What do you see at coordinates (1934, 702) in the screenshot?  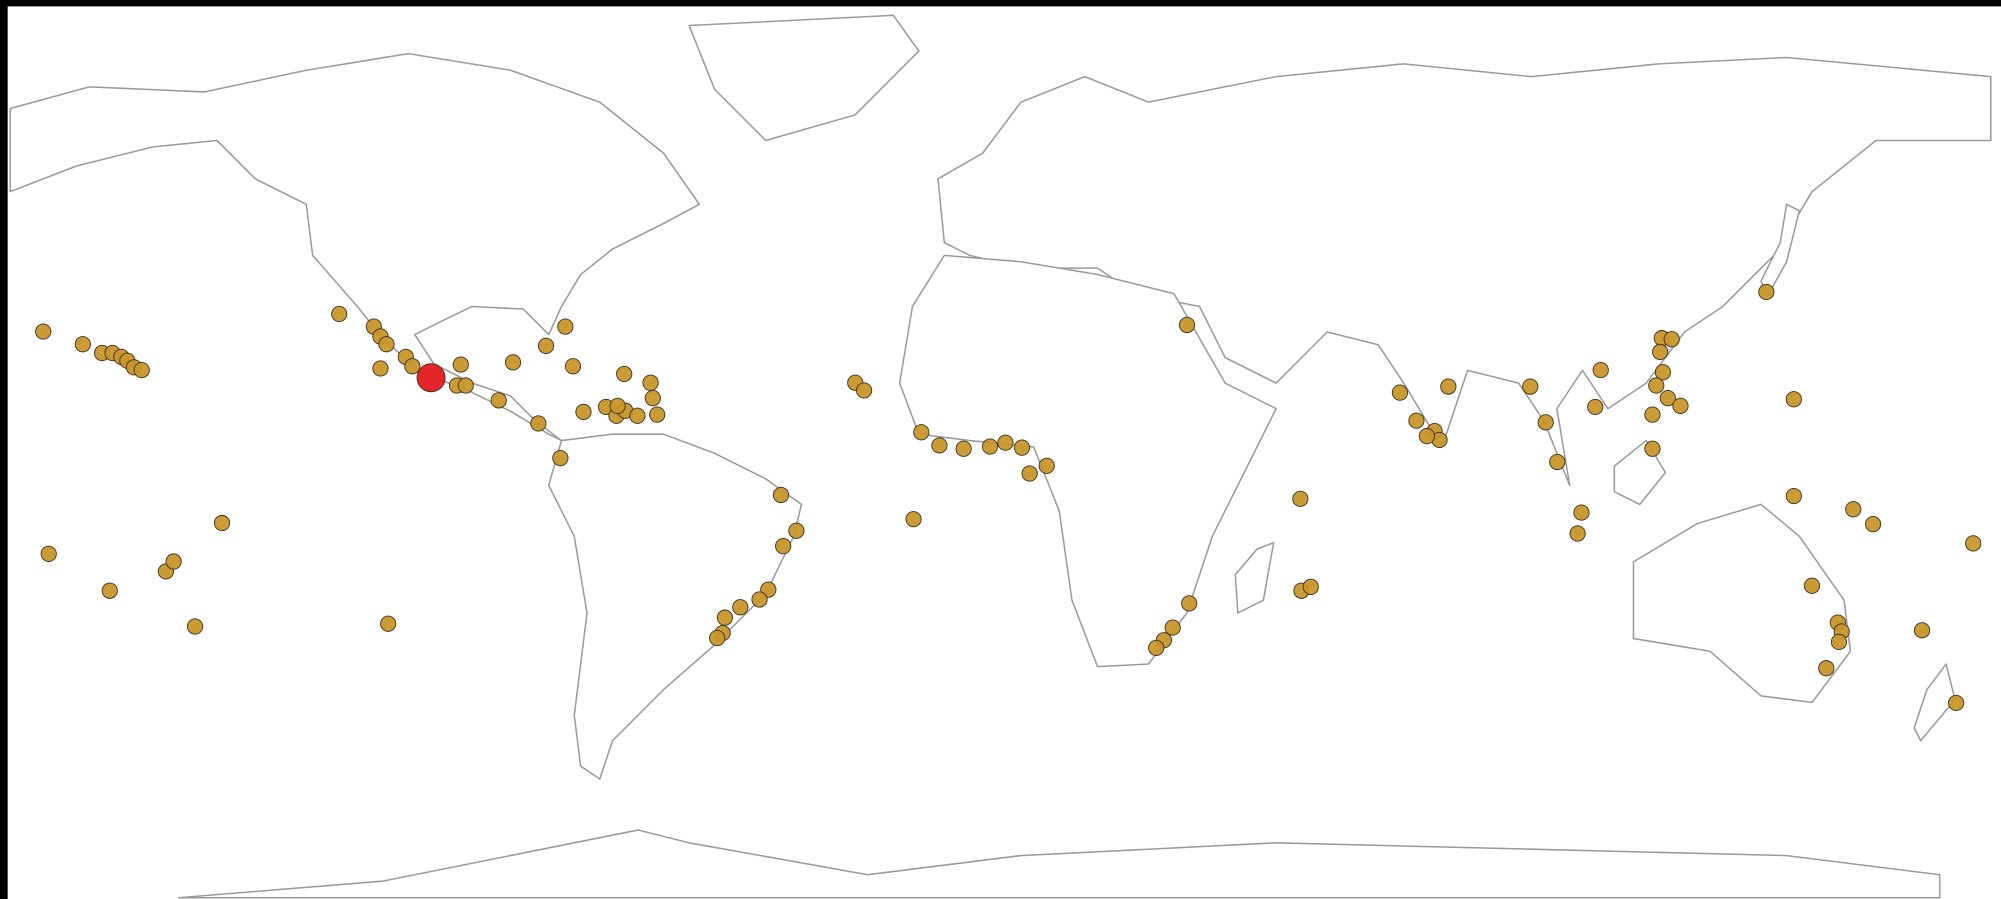 I see `new-zealand` at bounding box center [1934, 702].